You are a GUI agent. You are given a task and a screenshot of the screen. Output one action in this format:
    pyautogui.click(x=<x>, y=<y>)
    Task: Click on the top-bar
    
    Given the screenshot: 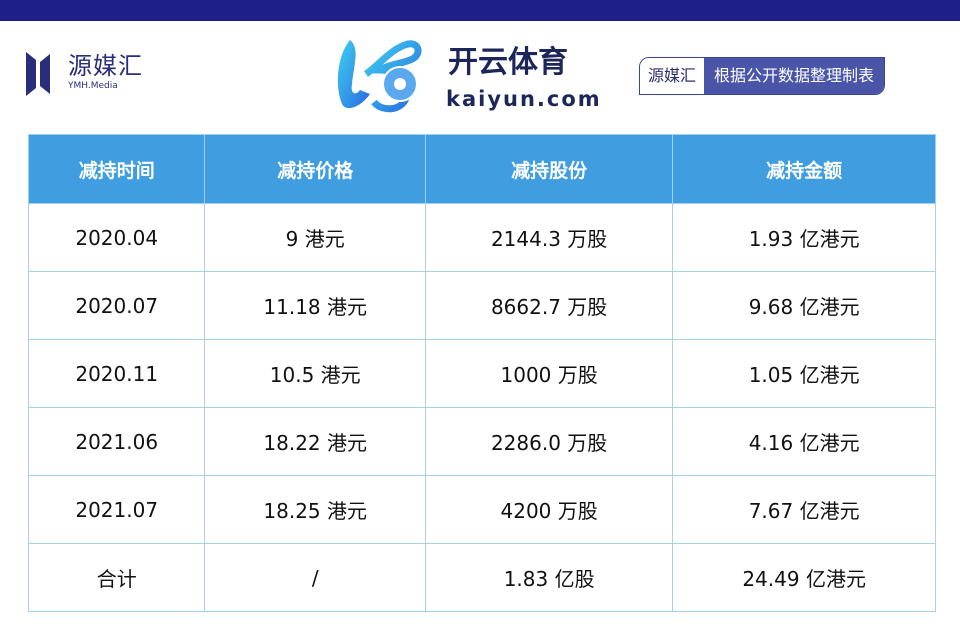 What is the action you would take?
    pyautogui.click(x=480, y=10)
    